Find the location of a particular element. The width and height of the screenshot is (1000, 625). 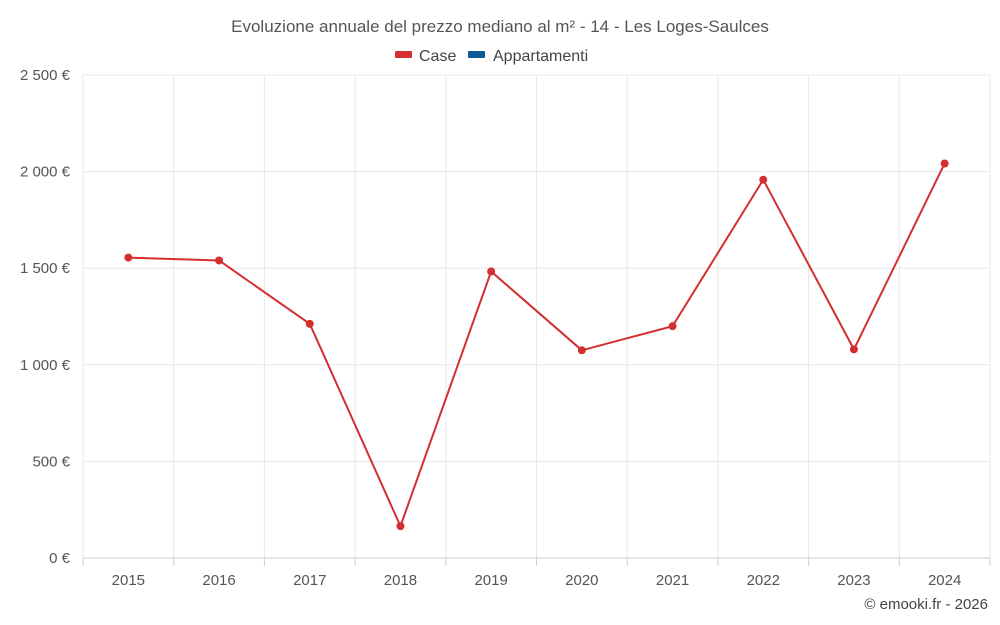

x-tick-label: 2020 is located at coordinates (581, 580).